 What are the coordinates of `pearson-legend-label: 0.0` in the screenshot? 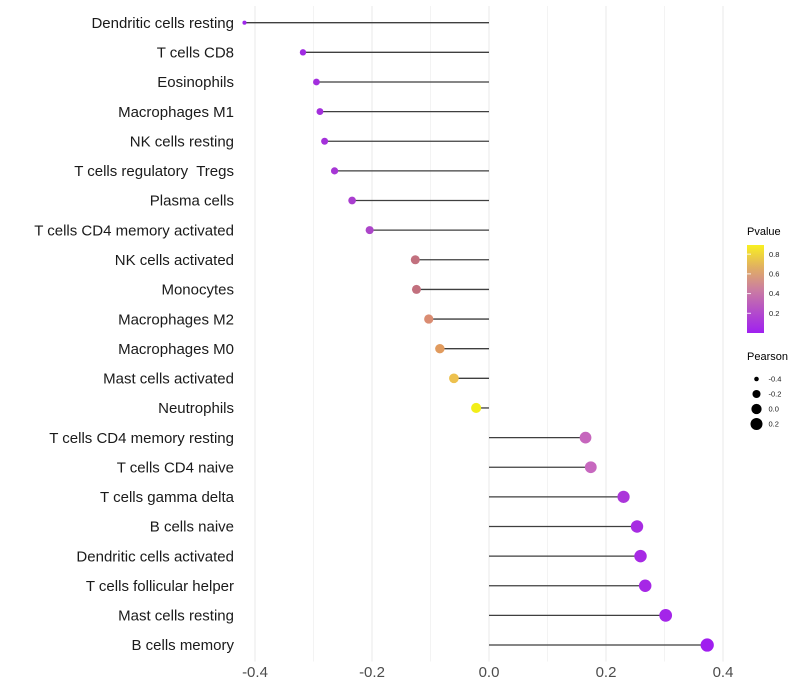 It's located at (774, 409).